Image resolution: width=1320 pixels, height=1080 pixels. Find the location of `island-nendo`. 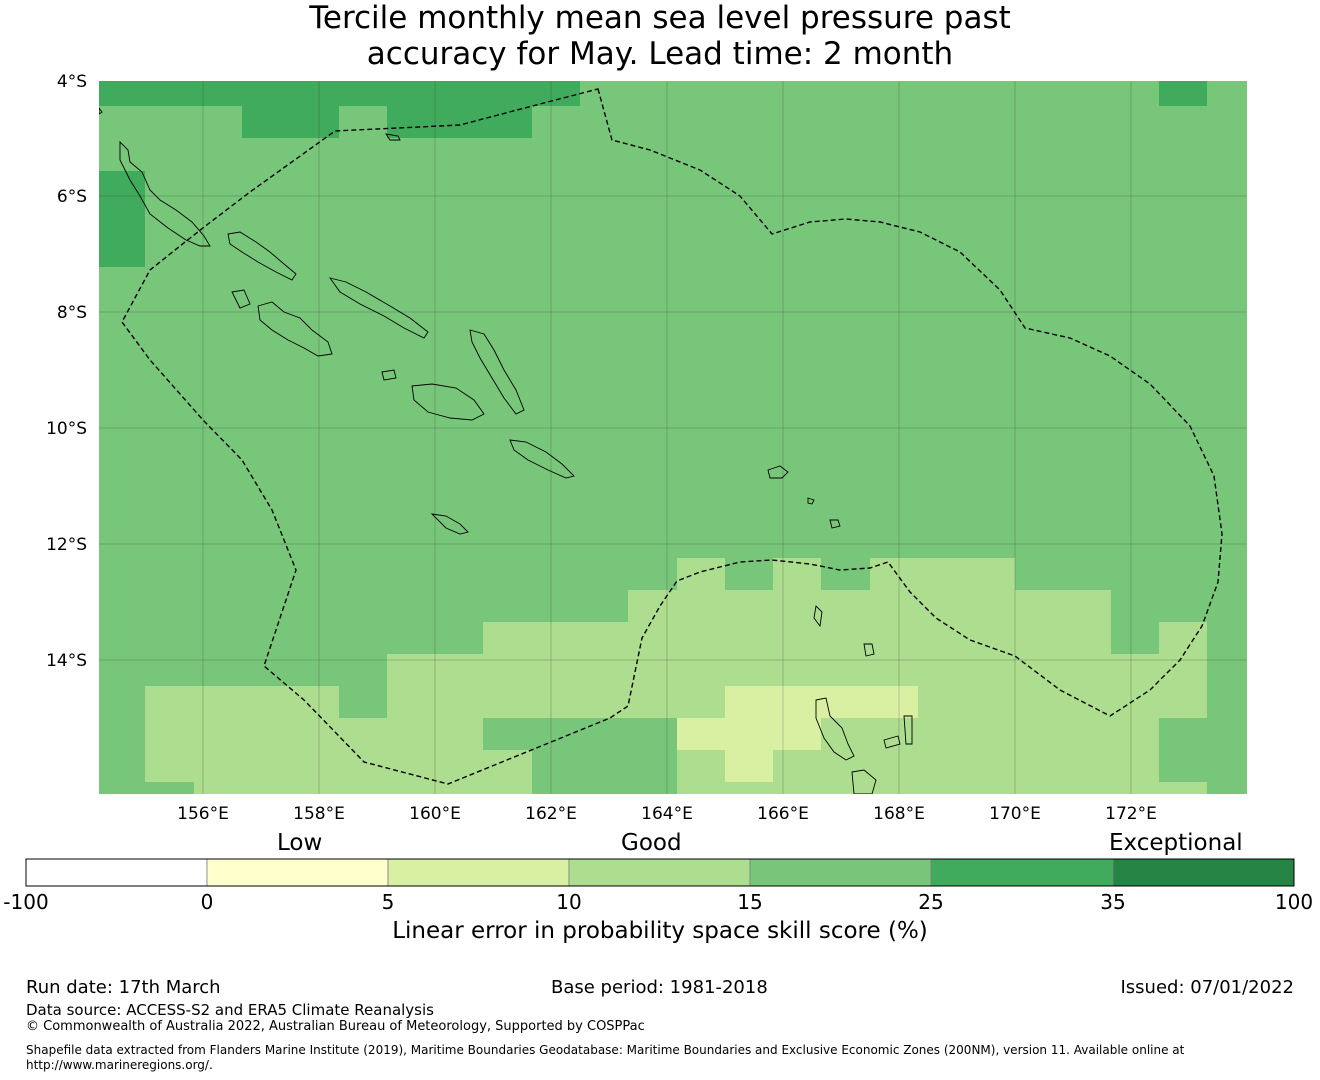

island-nendo is located at coordinates (778, 472).